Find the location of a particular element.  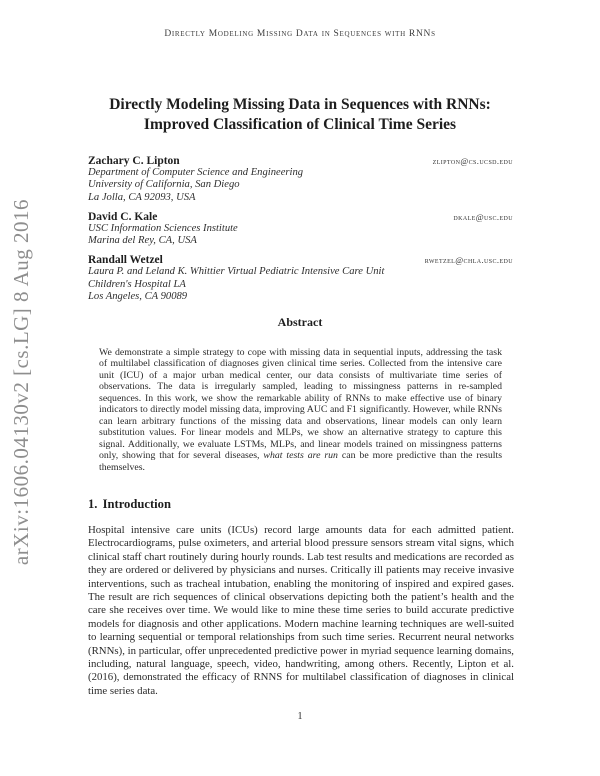

author-name: Randall Wetzel is located at coordinates (125, 260).